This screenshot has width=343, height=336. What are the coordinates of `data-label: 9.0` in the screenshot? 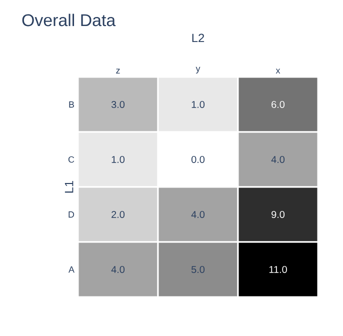 It's located at (278, 214).